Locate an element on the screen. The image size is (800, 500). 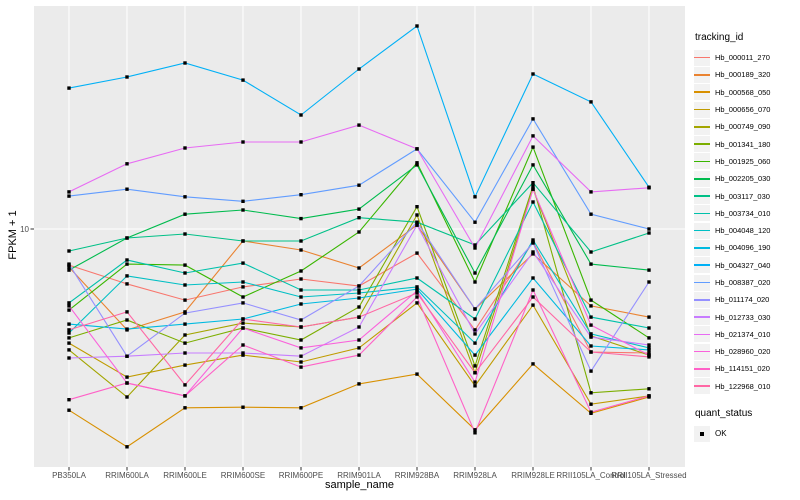
x-axis-title: sample_name is located at coordinates (359, 485).